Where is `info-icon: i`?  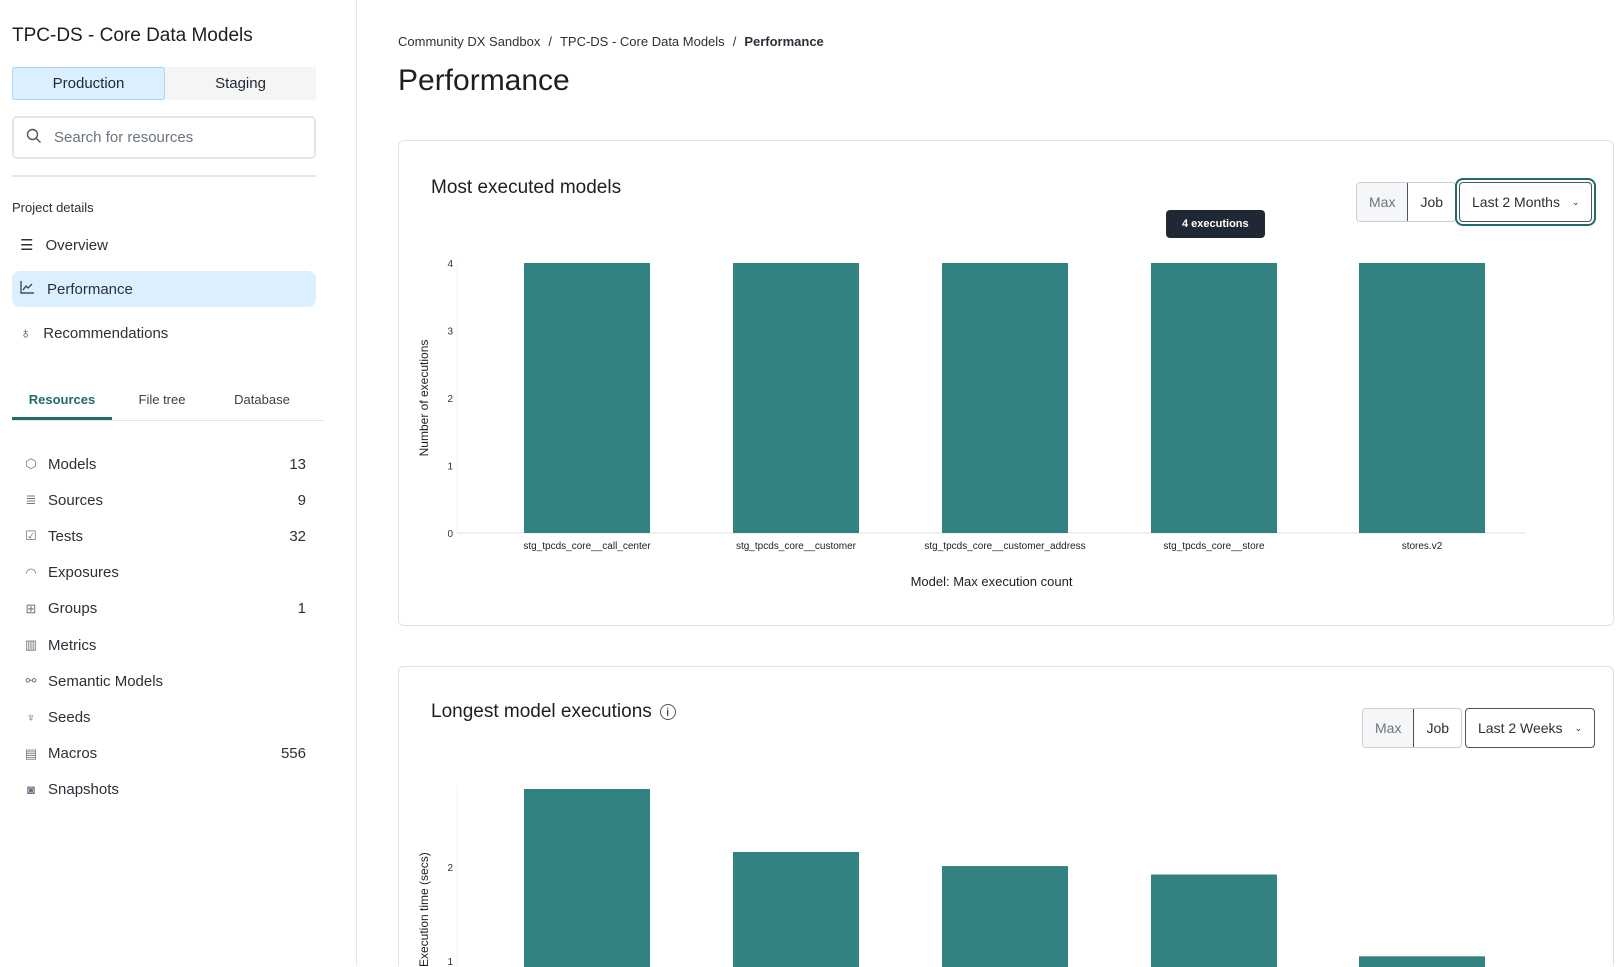 info-icon: i is located at coordinates (667, 712).